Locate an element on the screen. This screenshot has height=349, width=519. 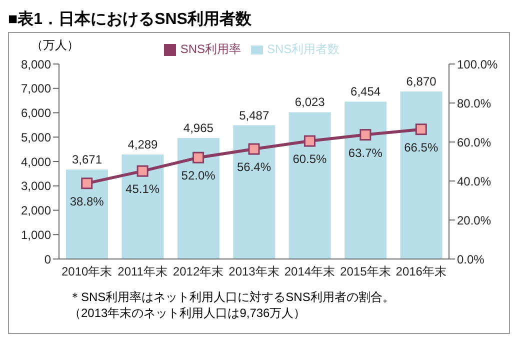
data-label: 6,870 is located at coordinates (421, 81).